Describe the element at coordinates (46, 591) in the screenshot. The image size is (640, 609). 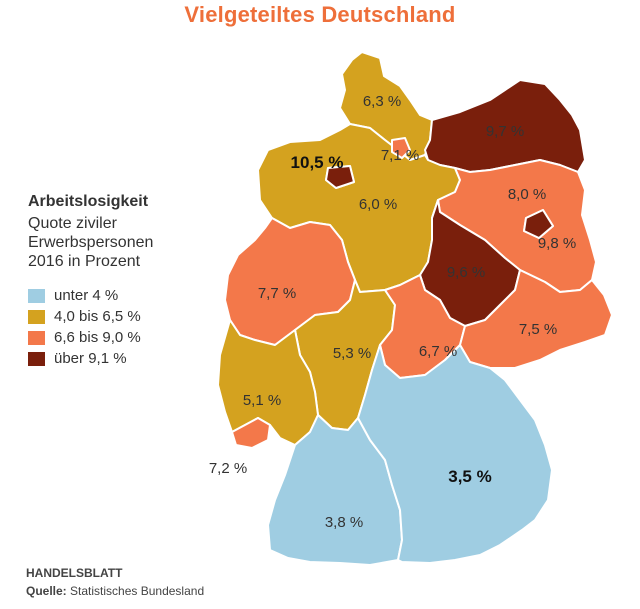
I see `source-label: Quelle:` at that location.